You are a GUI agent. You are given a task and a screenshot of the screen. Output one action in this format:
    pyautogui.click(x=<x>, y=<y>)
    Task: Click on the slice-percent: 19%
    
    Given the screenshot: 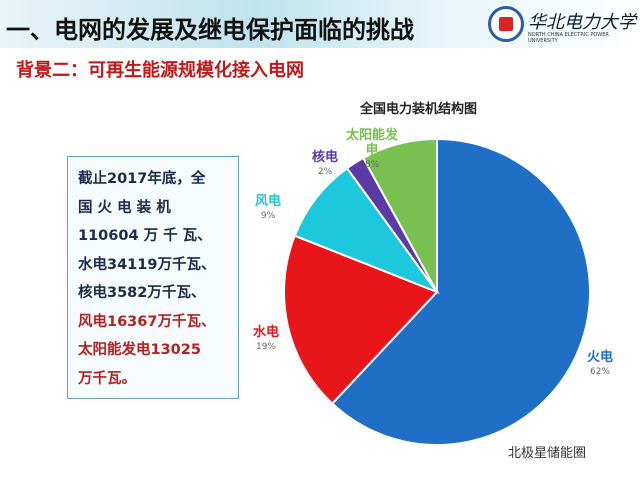 What is the action you would take?
    pyautogui.click(x=265, y=347)
    